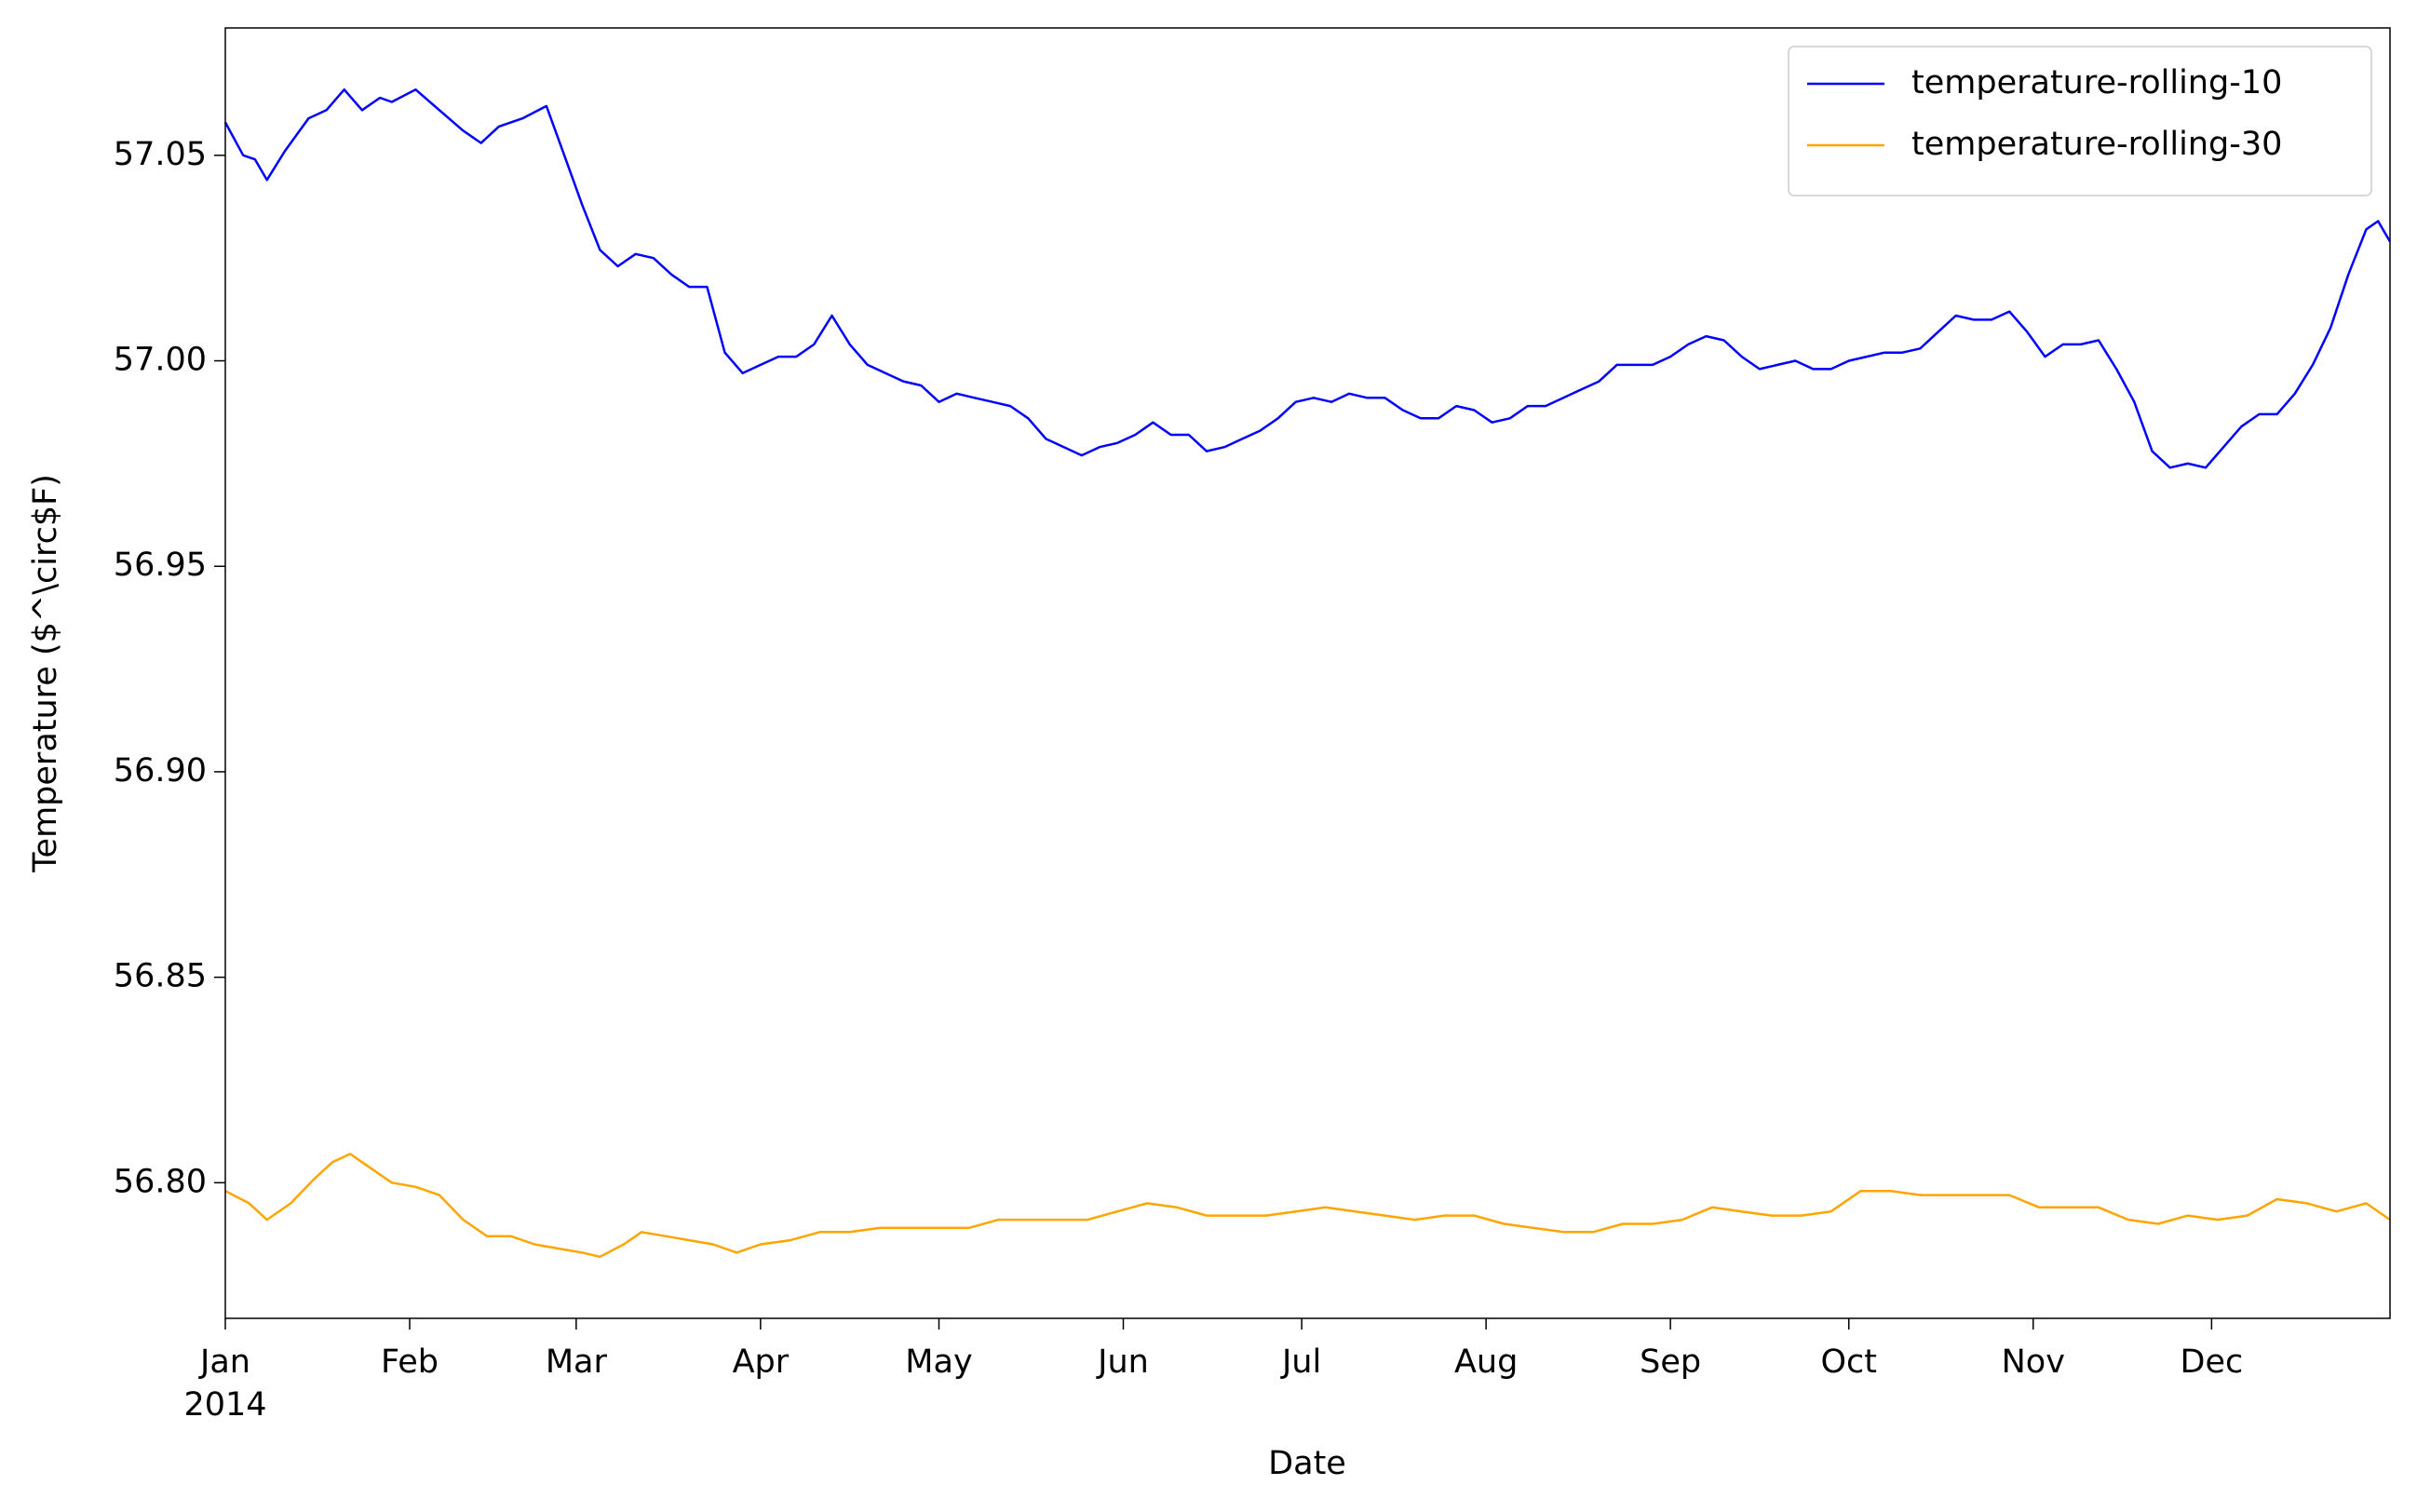 The height and width of the screenshot is (1512, 2417). Describe the element at coordinates (161, 154) in the screenshot. I see `y-tick-label: 57.05` at that location.